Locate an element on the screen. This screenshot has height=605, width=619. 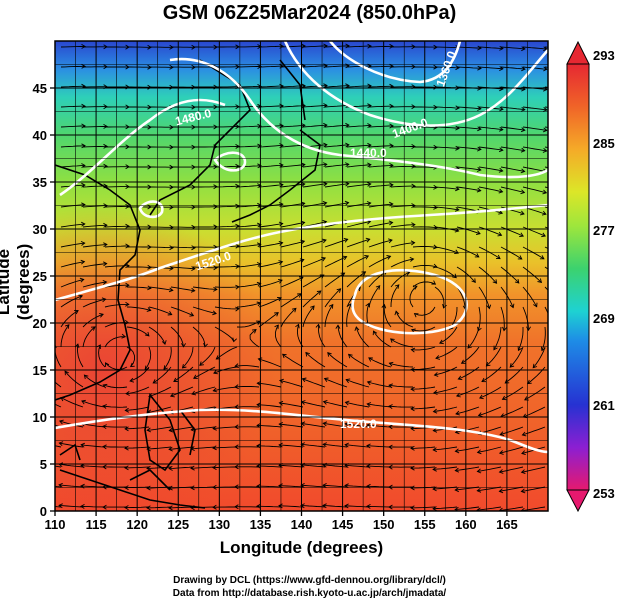
colorbar-bottom-arrow is located at coordinates (578, 501).